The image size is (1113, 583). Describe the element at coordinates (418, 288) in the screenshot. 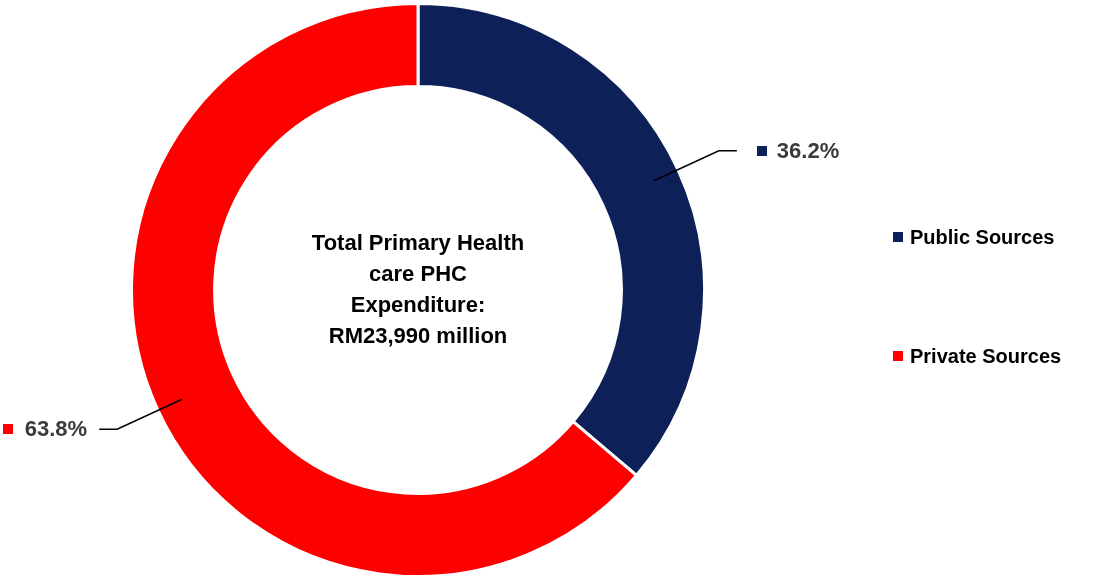

I see `text: Total Primary Health care PHC Expenditure: RM23,990 million` at that location.